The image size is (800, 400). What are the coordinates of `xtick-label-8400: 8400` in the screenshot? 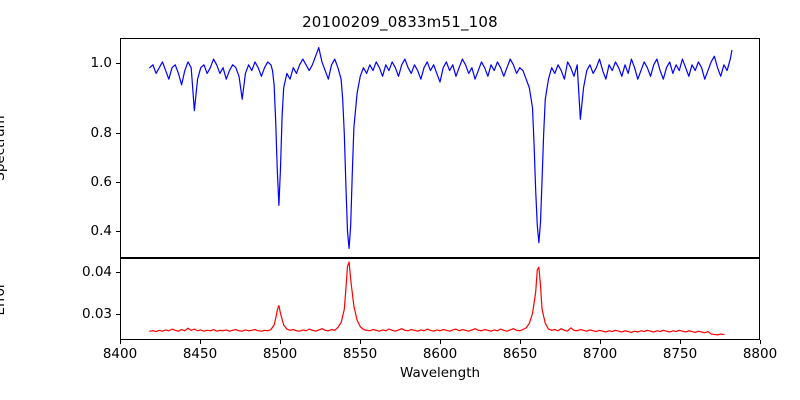 It's located at (120, 354).